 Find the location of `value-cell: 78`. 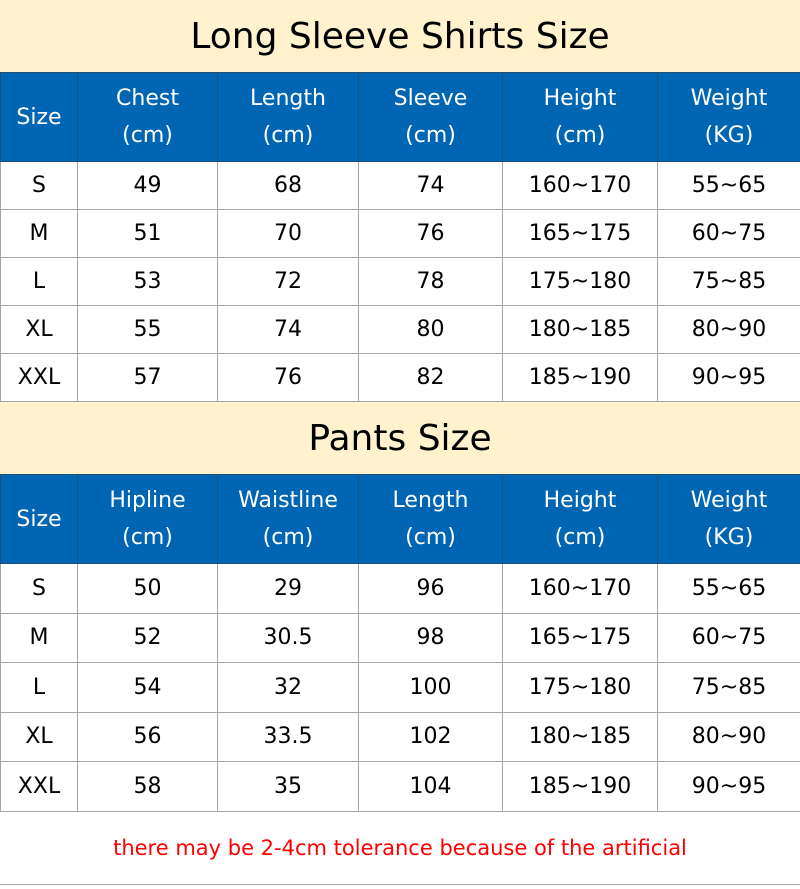

value-cell: 78 is located at coordinates (430, 281).